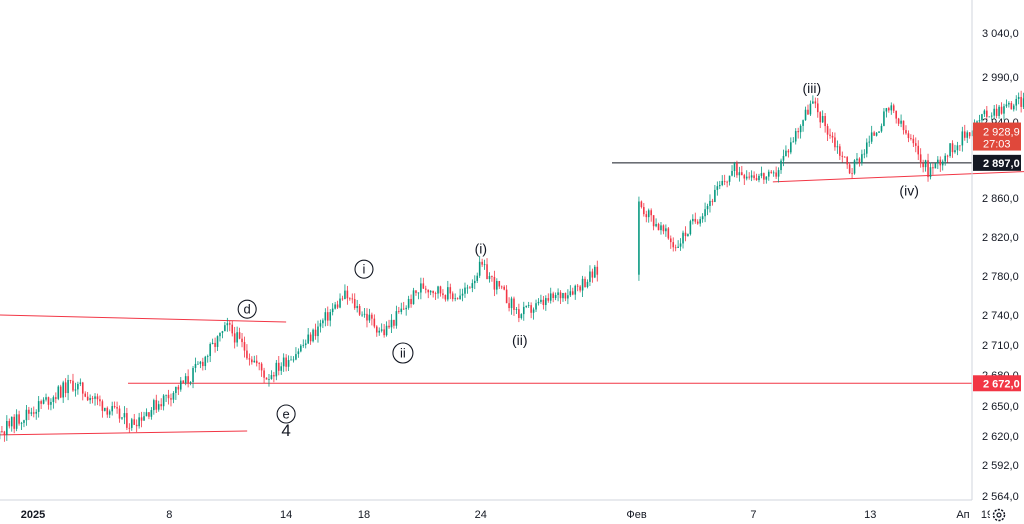 The image size is (1024, 524). What do you see at coordinates (286, 414) in the screenshot?
I see `wave-label: e` at bounding box center [286, 414].